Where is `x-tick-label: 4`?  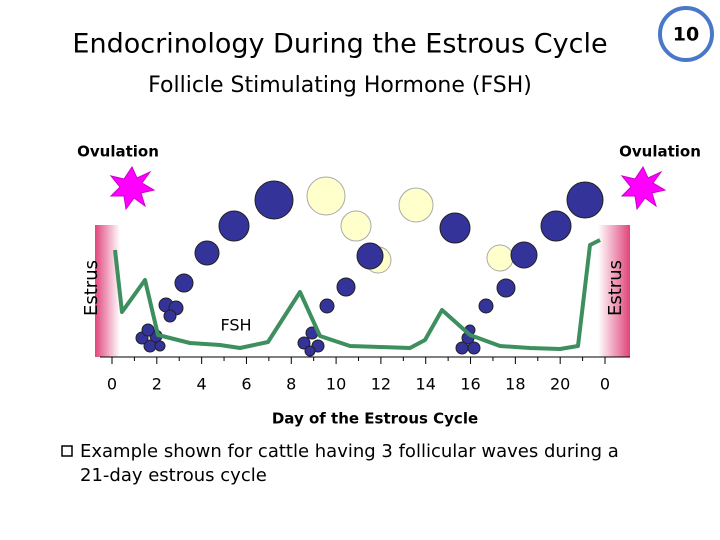
x-tick-label: 4 is located at coordinates (202, 384).